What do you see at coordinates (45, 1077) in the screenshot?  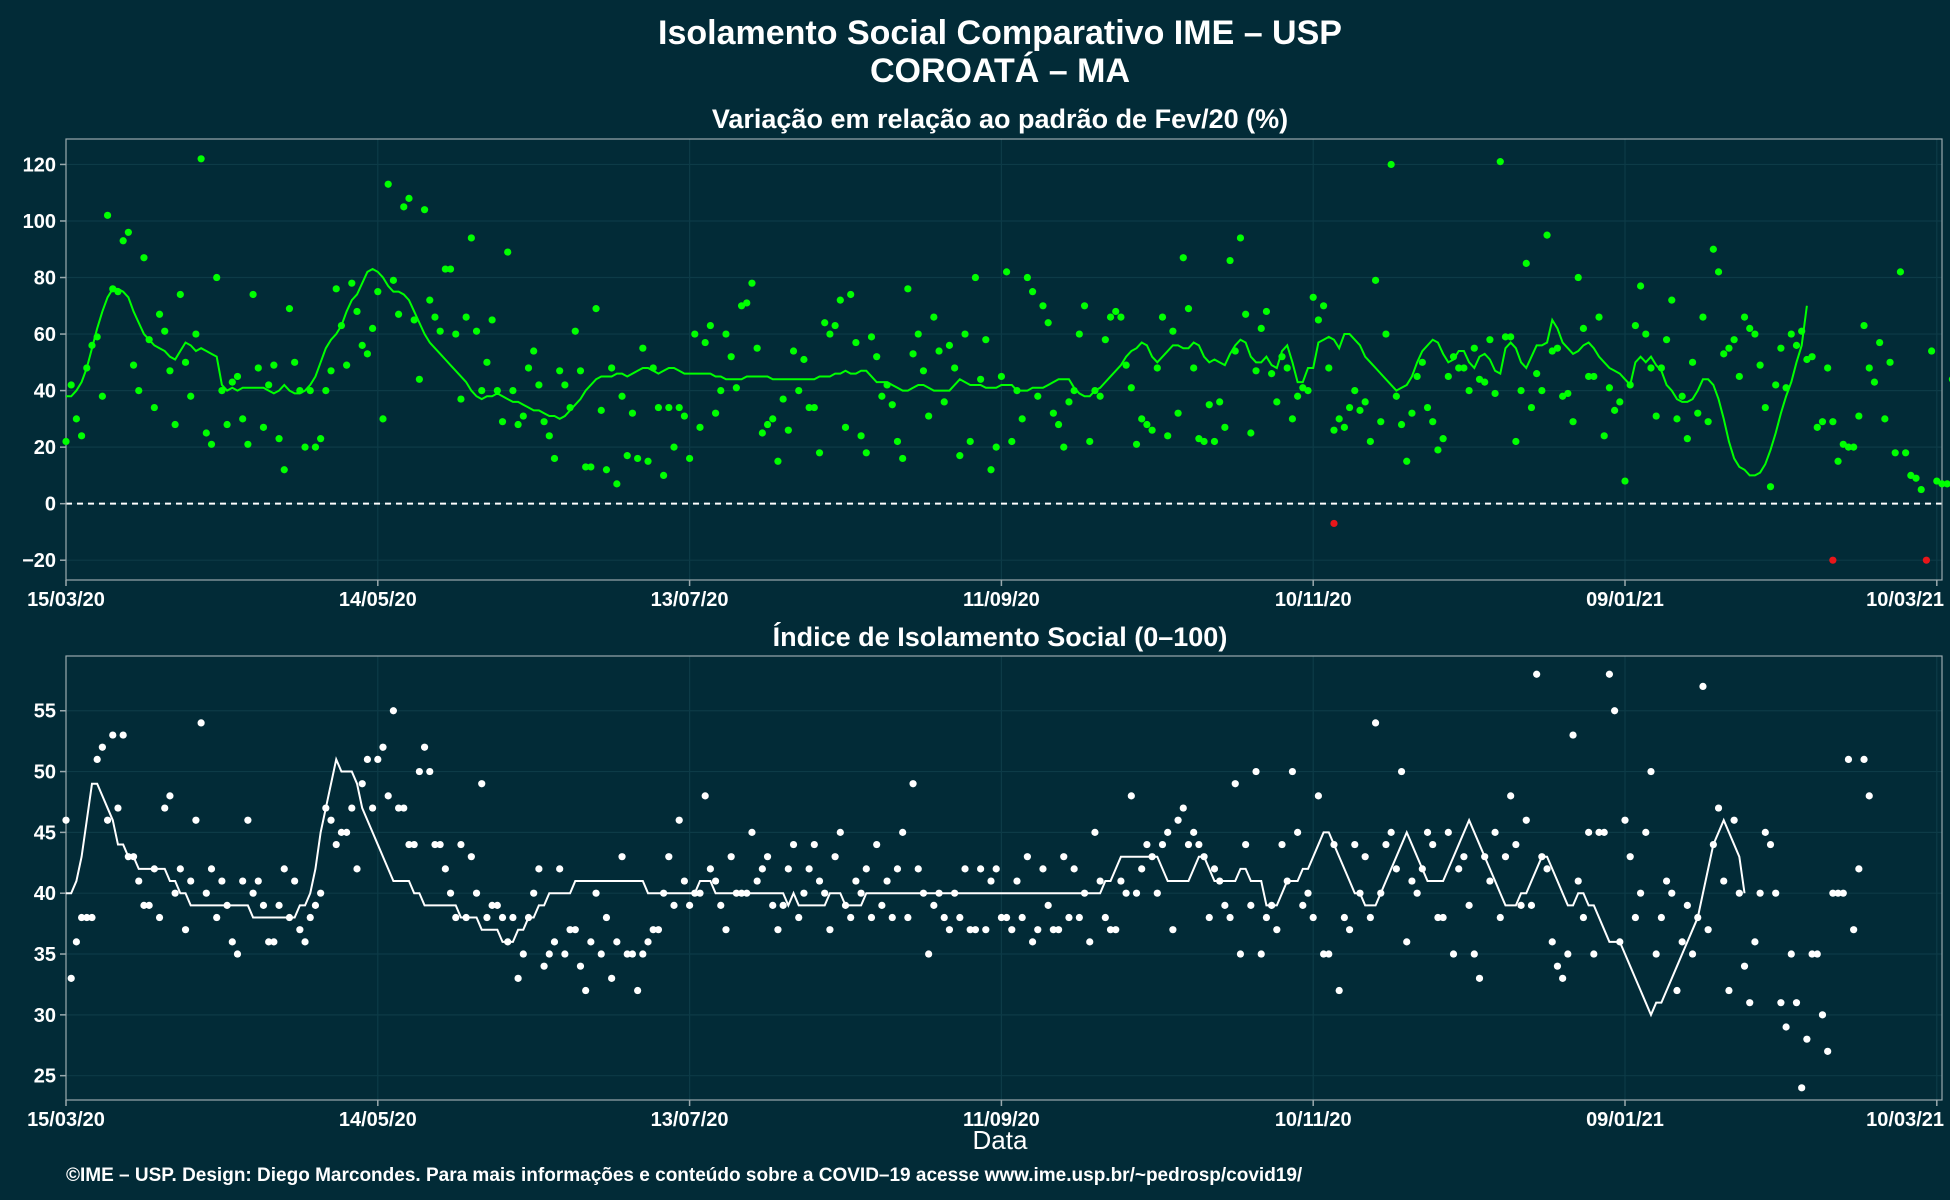 I see `panel2-y-tick-label: 25` at bounding box center [45, 1077].